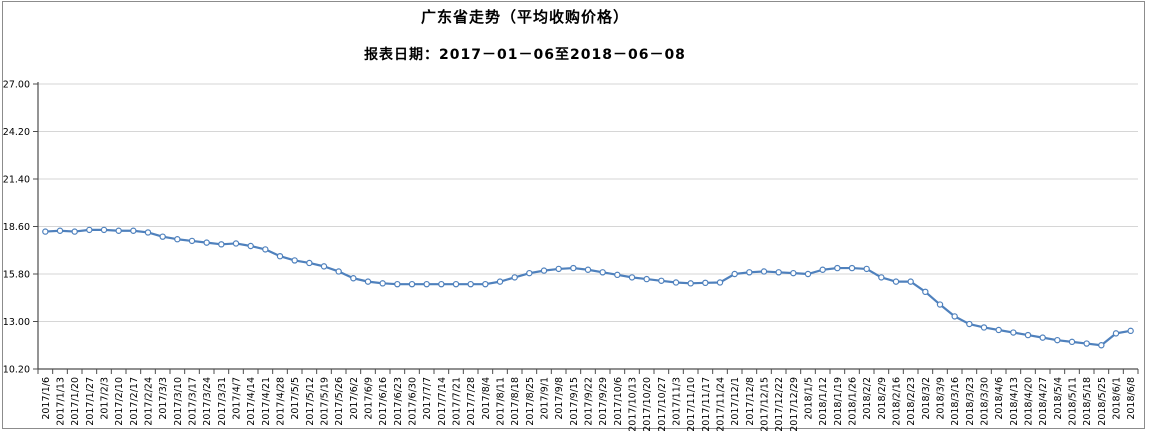  Describe the element at coordinates (691, 404) in the screenshot. I see `x-tick-label: 2017/11/10` at that location.